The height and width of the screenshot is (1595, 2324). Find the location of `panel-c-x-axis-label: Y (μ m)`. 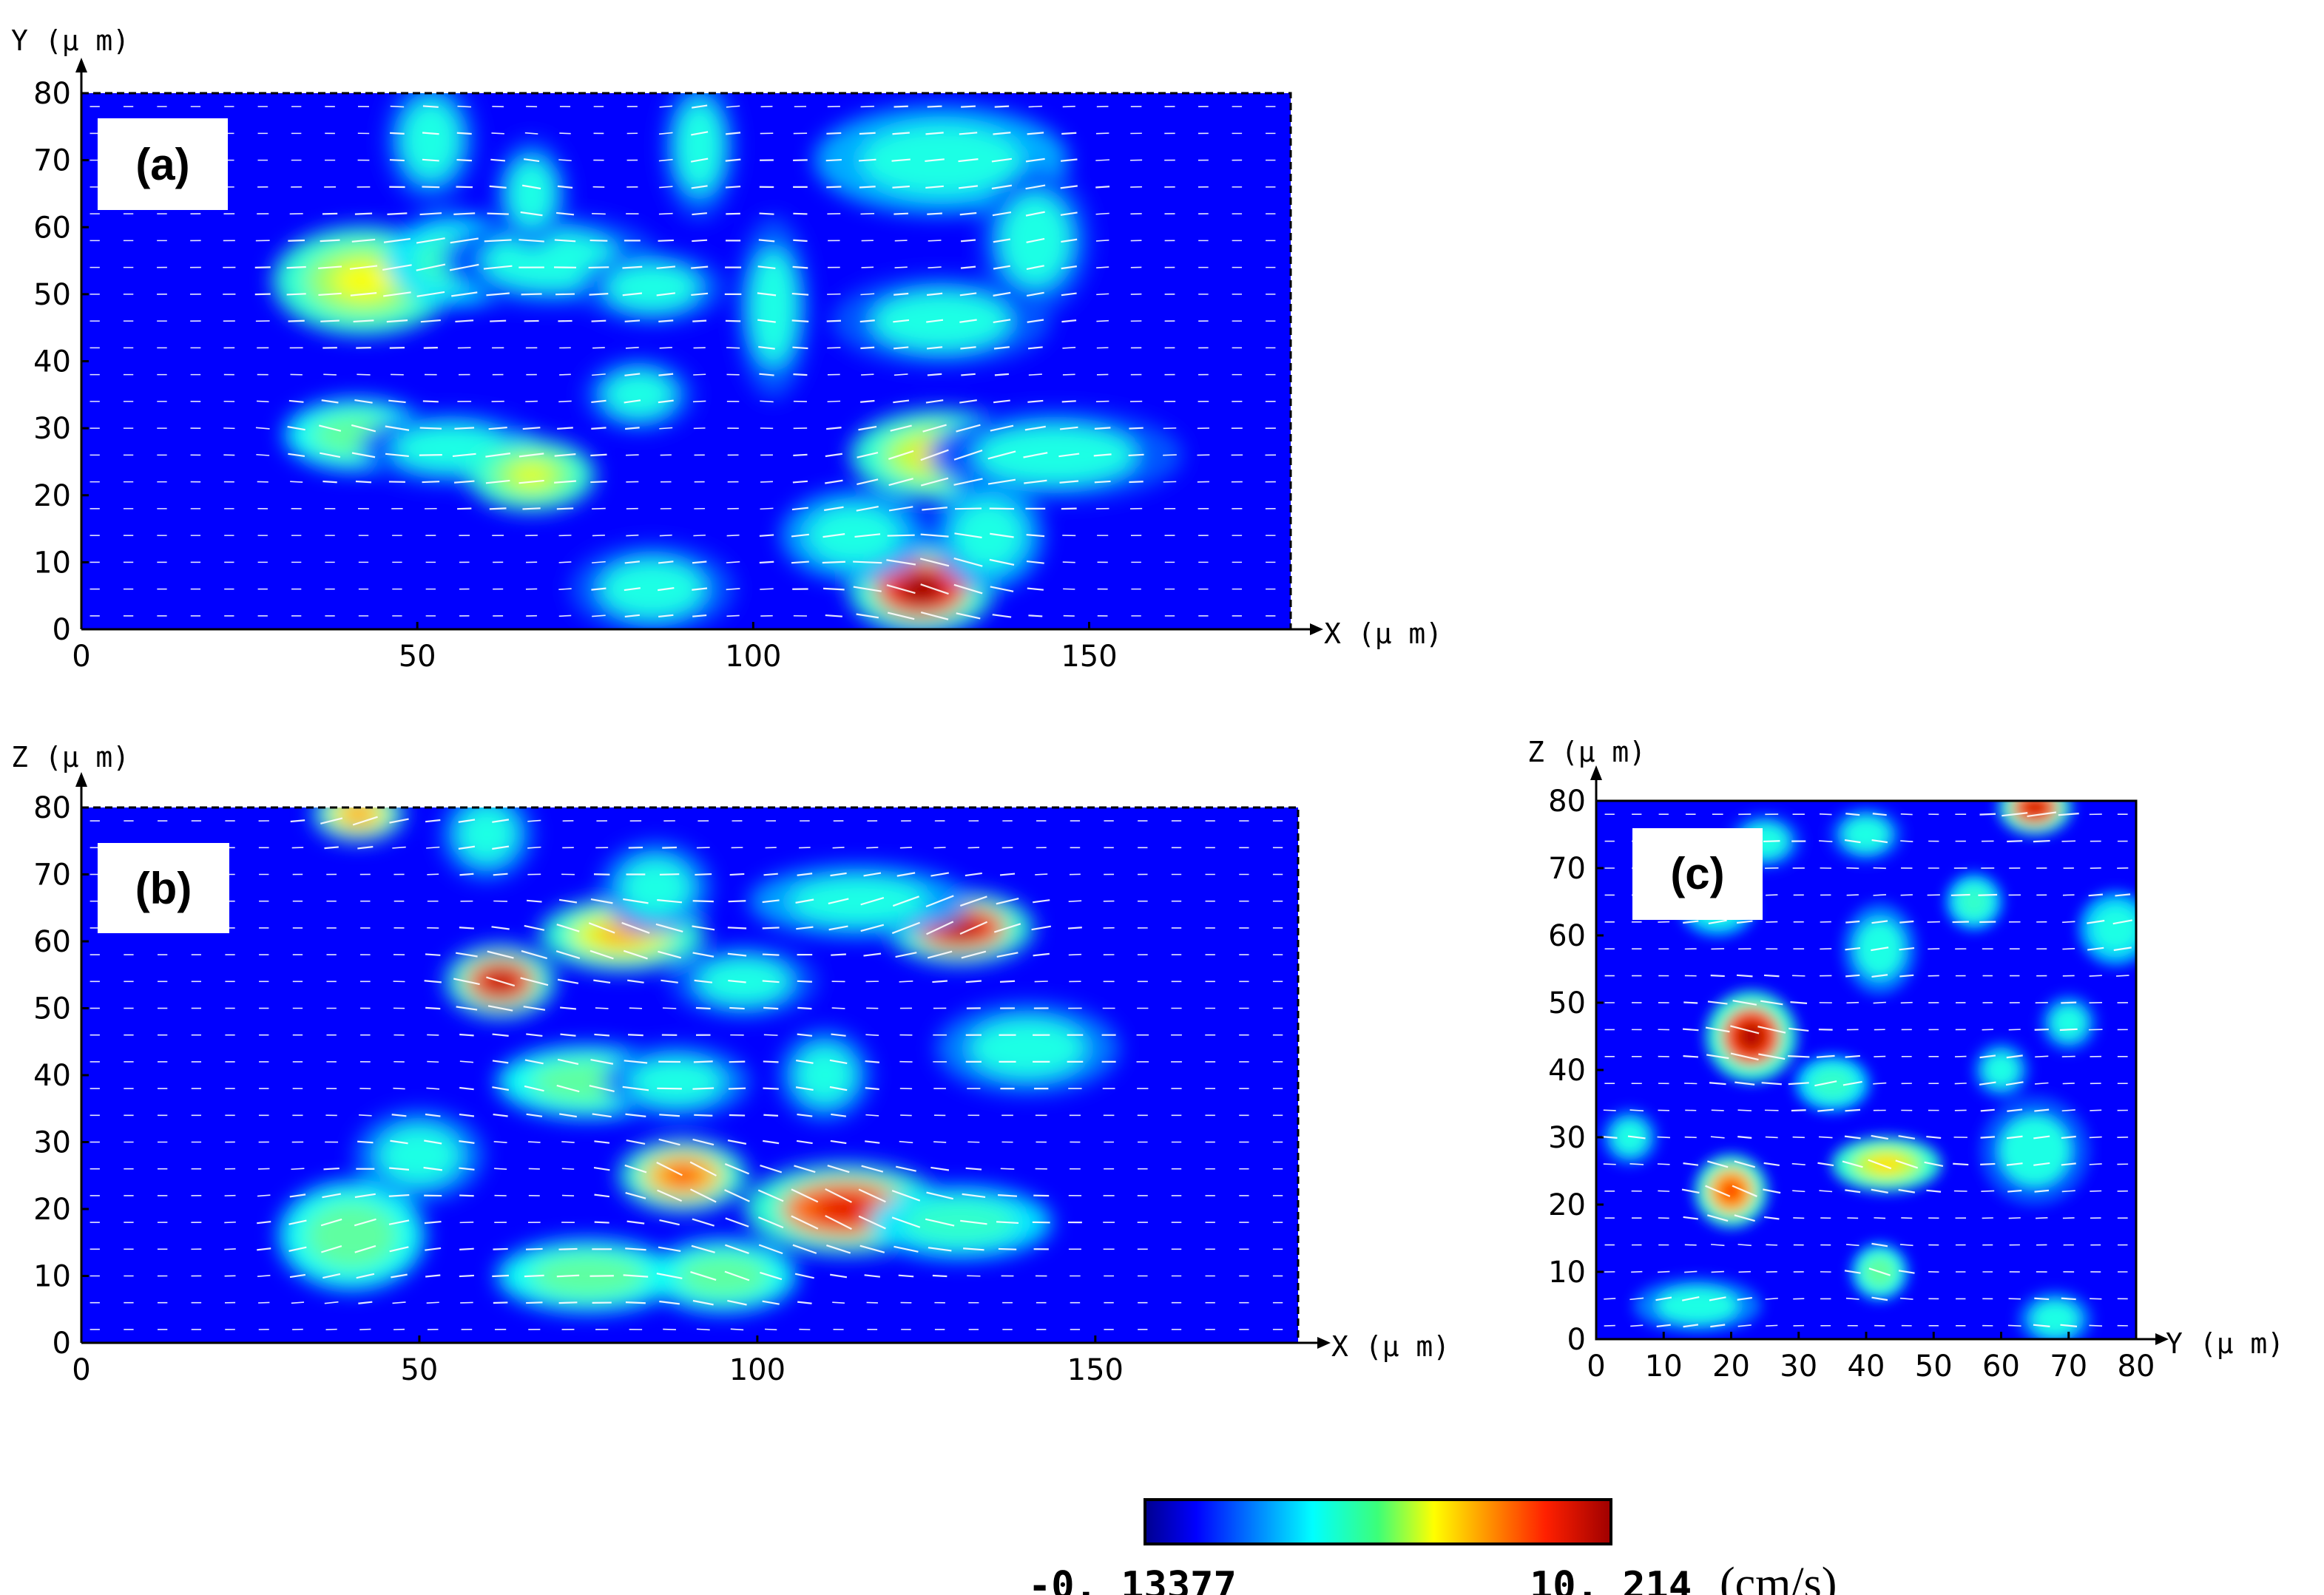

panel-c-x-axis-label: Y (μ m) is located at coordinates (2225, 1343).